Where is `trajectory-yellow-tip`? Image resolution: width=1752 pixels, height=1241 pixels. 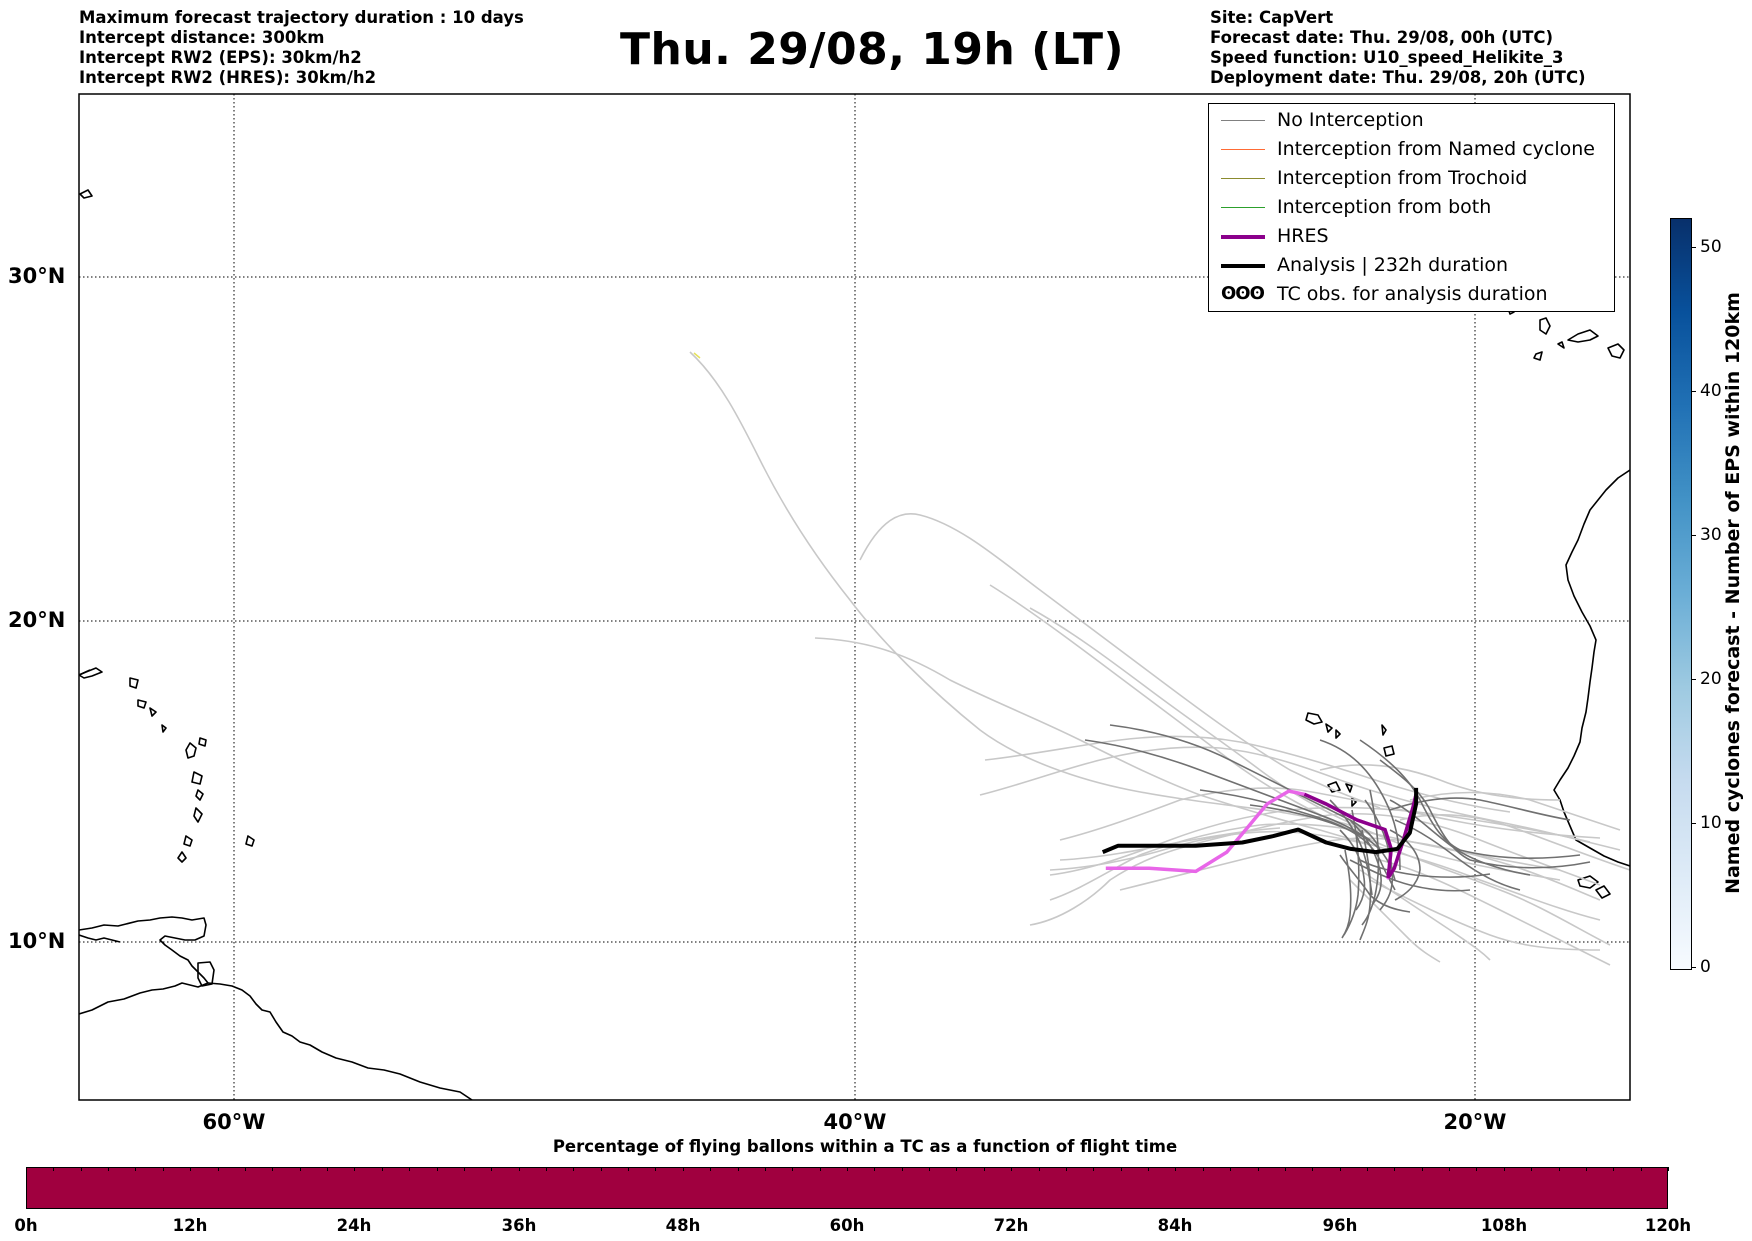
trajectory-yellow-tip is located at coordinates (697, 355).